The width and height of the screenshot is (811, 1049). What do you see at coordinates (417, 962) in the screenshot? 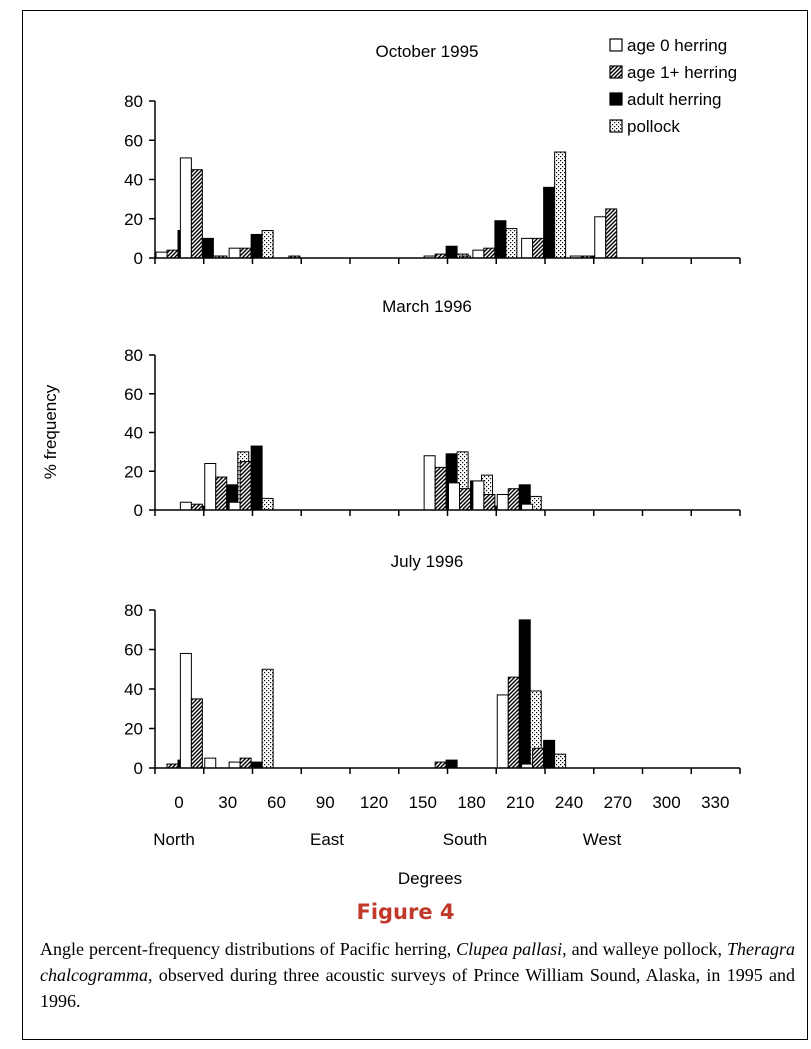
I see `caption-species-2: Theragra chalcogramma` at bounding box center [417, 962].